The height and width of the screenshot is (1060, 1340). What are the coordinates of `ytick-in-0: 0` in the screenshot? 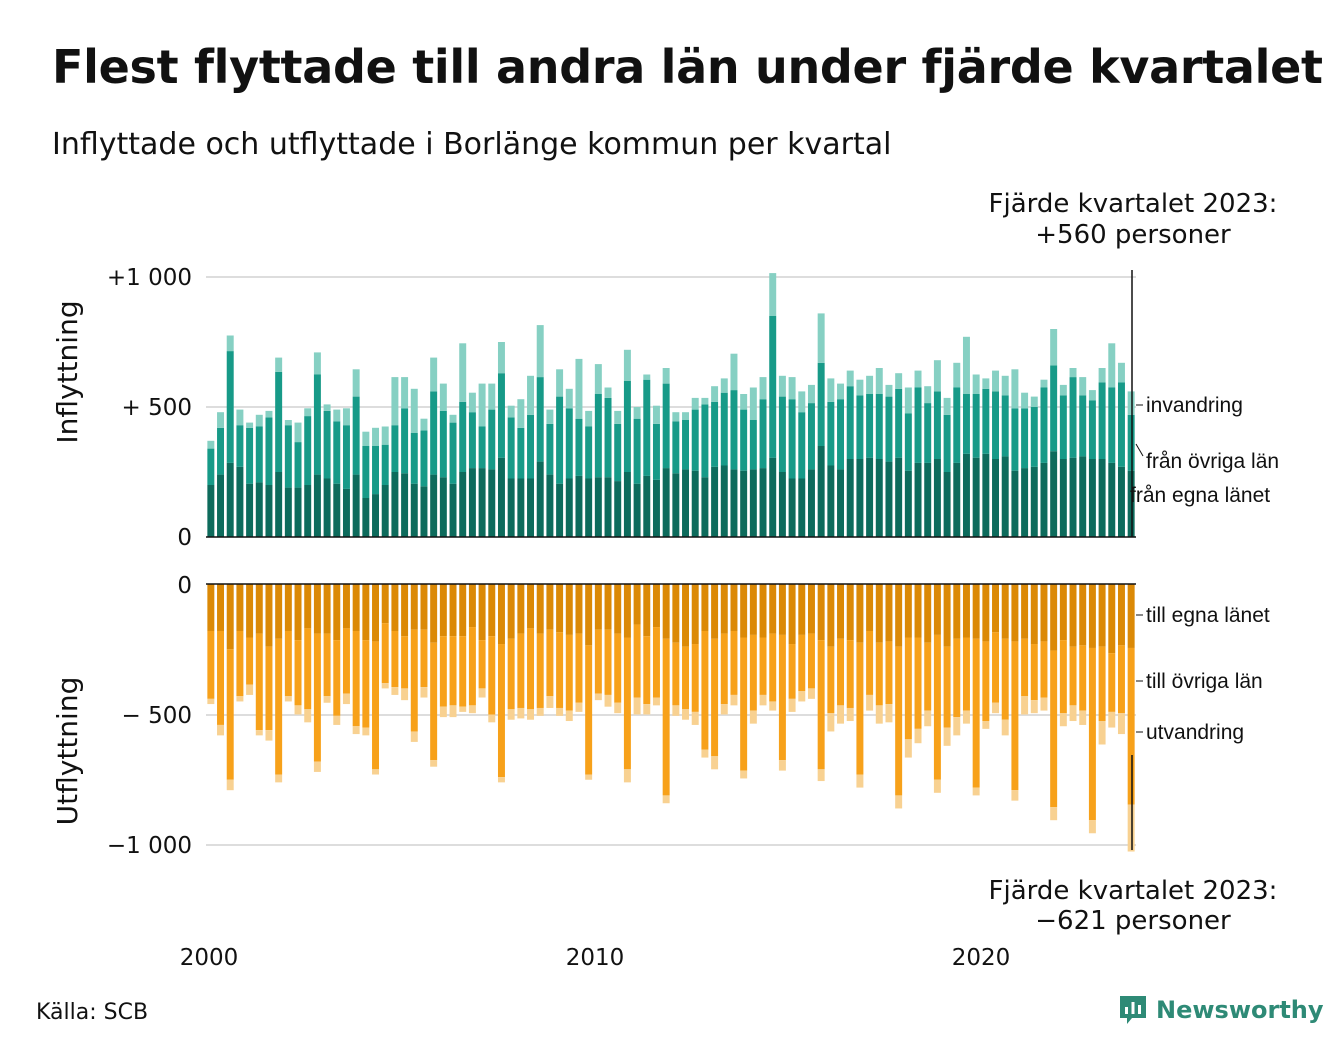 It's located at (184, 538).